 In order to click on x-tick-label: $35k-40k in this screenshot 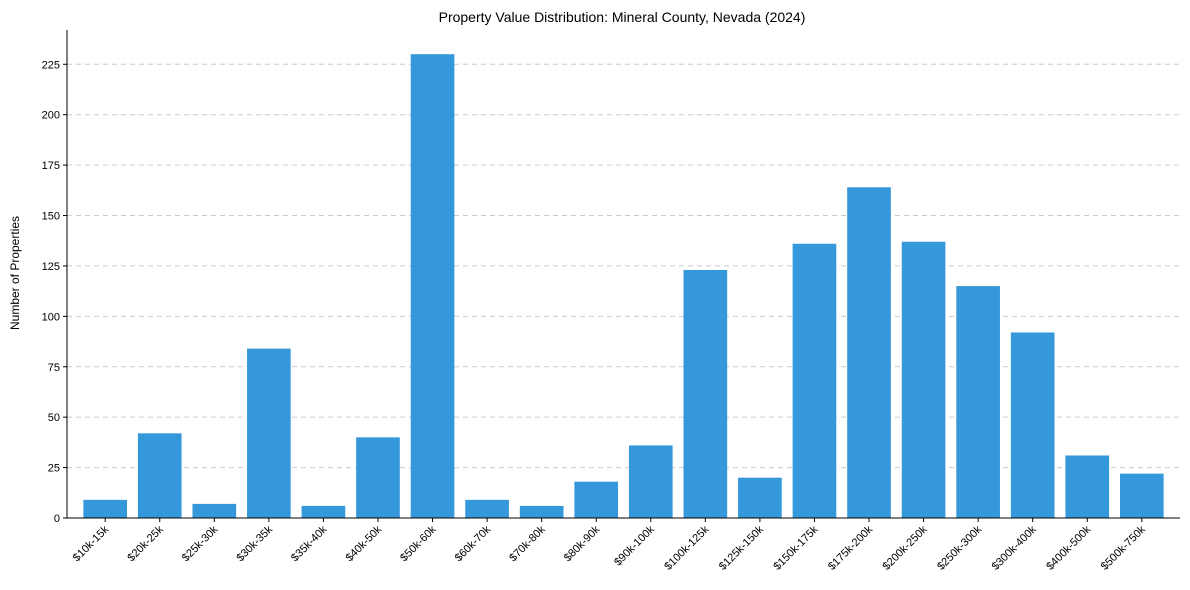, I will do `click(309, 543)`.